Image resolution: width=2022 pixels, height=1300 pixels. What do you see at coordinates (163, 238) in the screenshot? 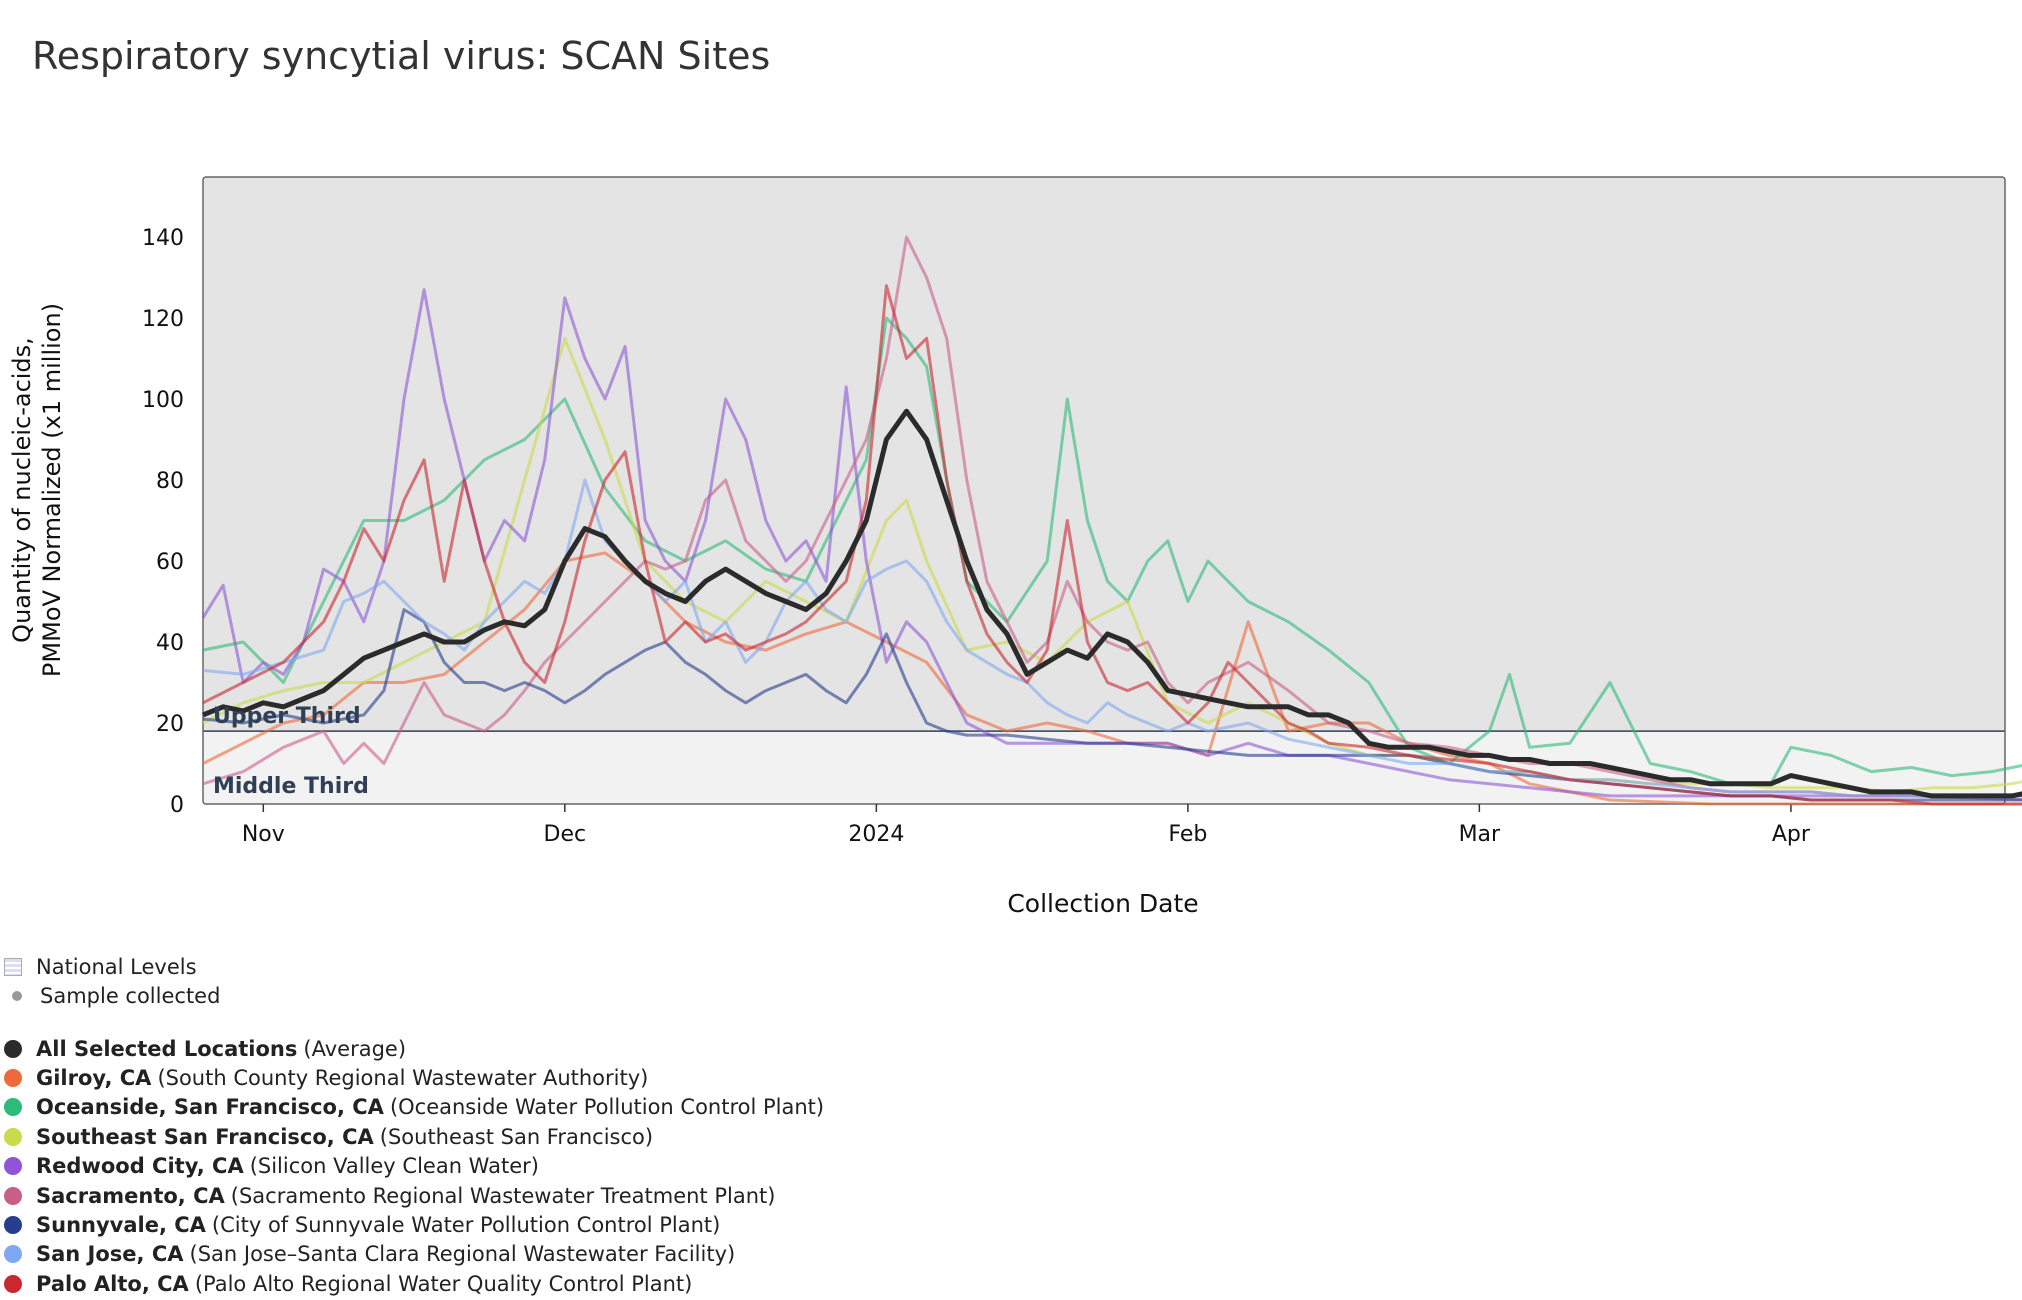
I see `y-tick-label: 140` at bounding box center [163, 238].